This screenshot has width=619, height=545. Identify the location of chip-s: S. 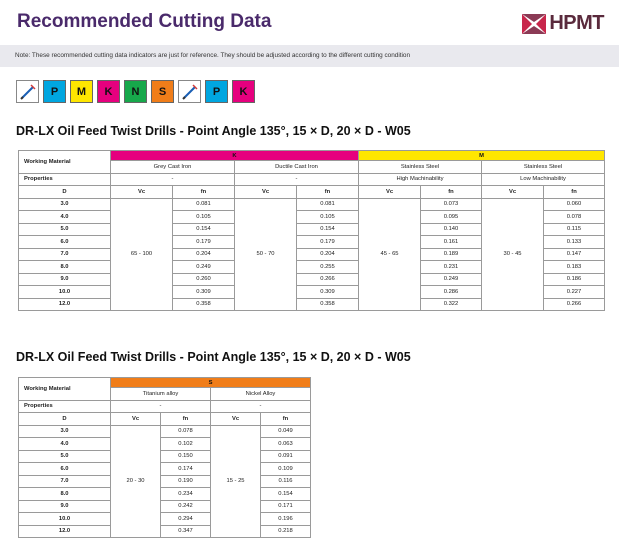
(162, 91).